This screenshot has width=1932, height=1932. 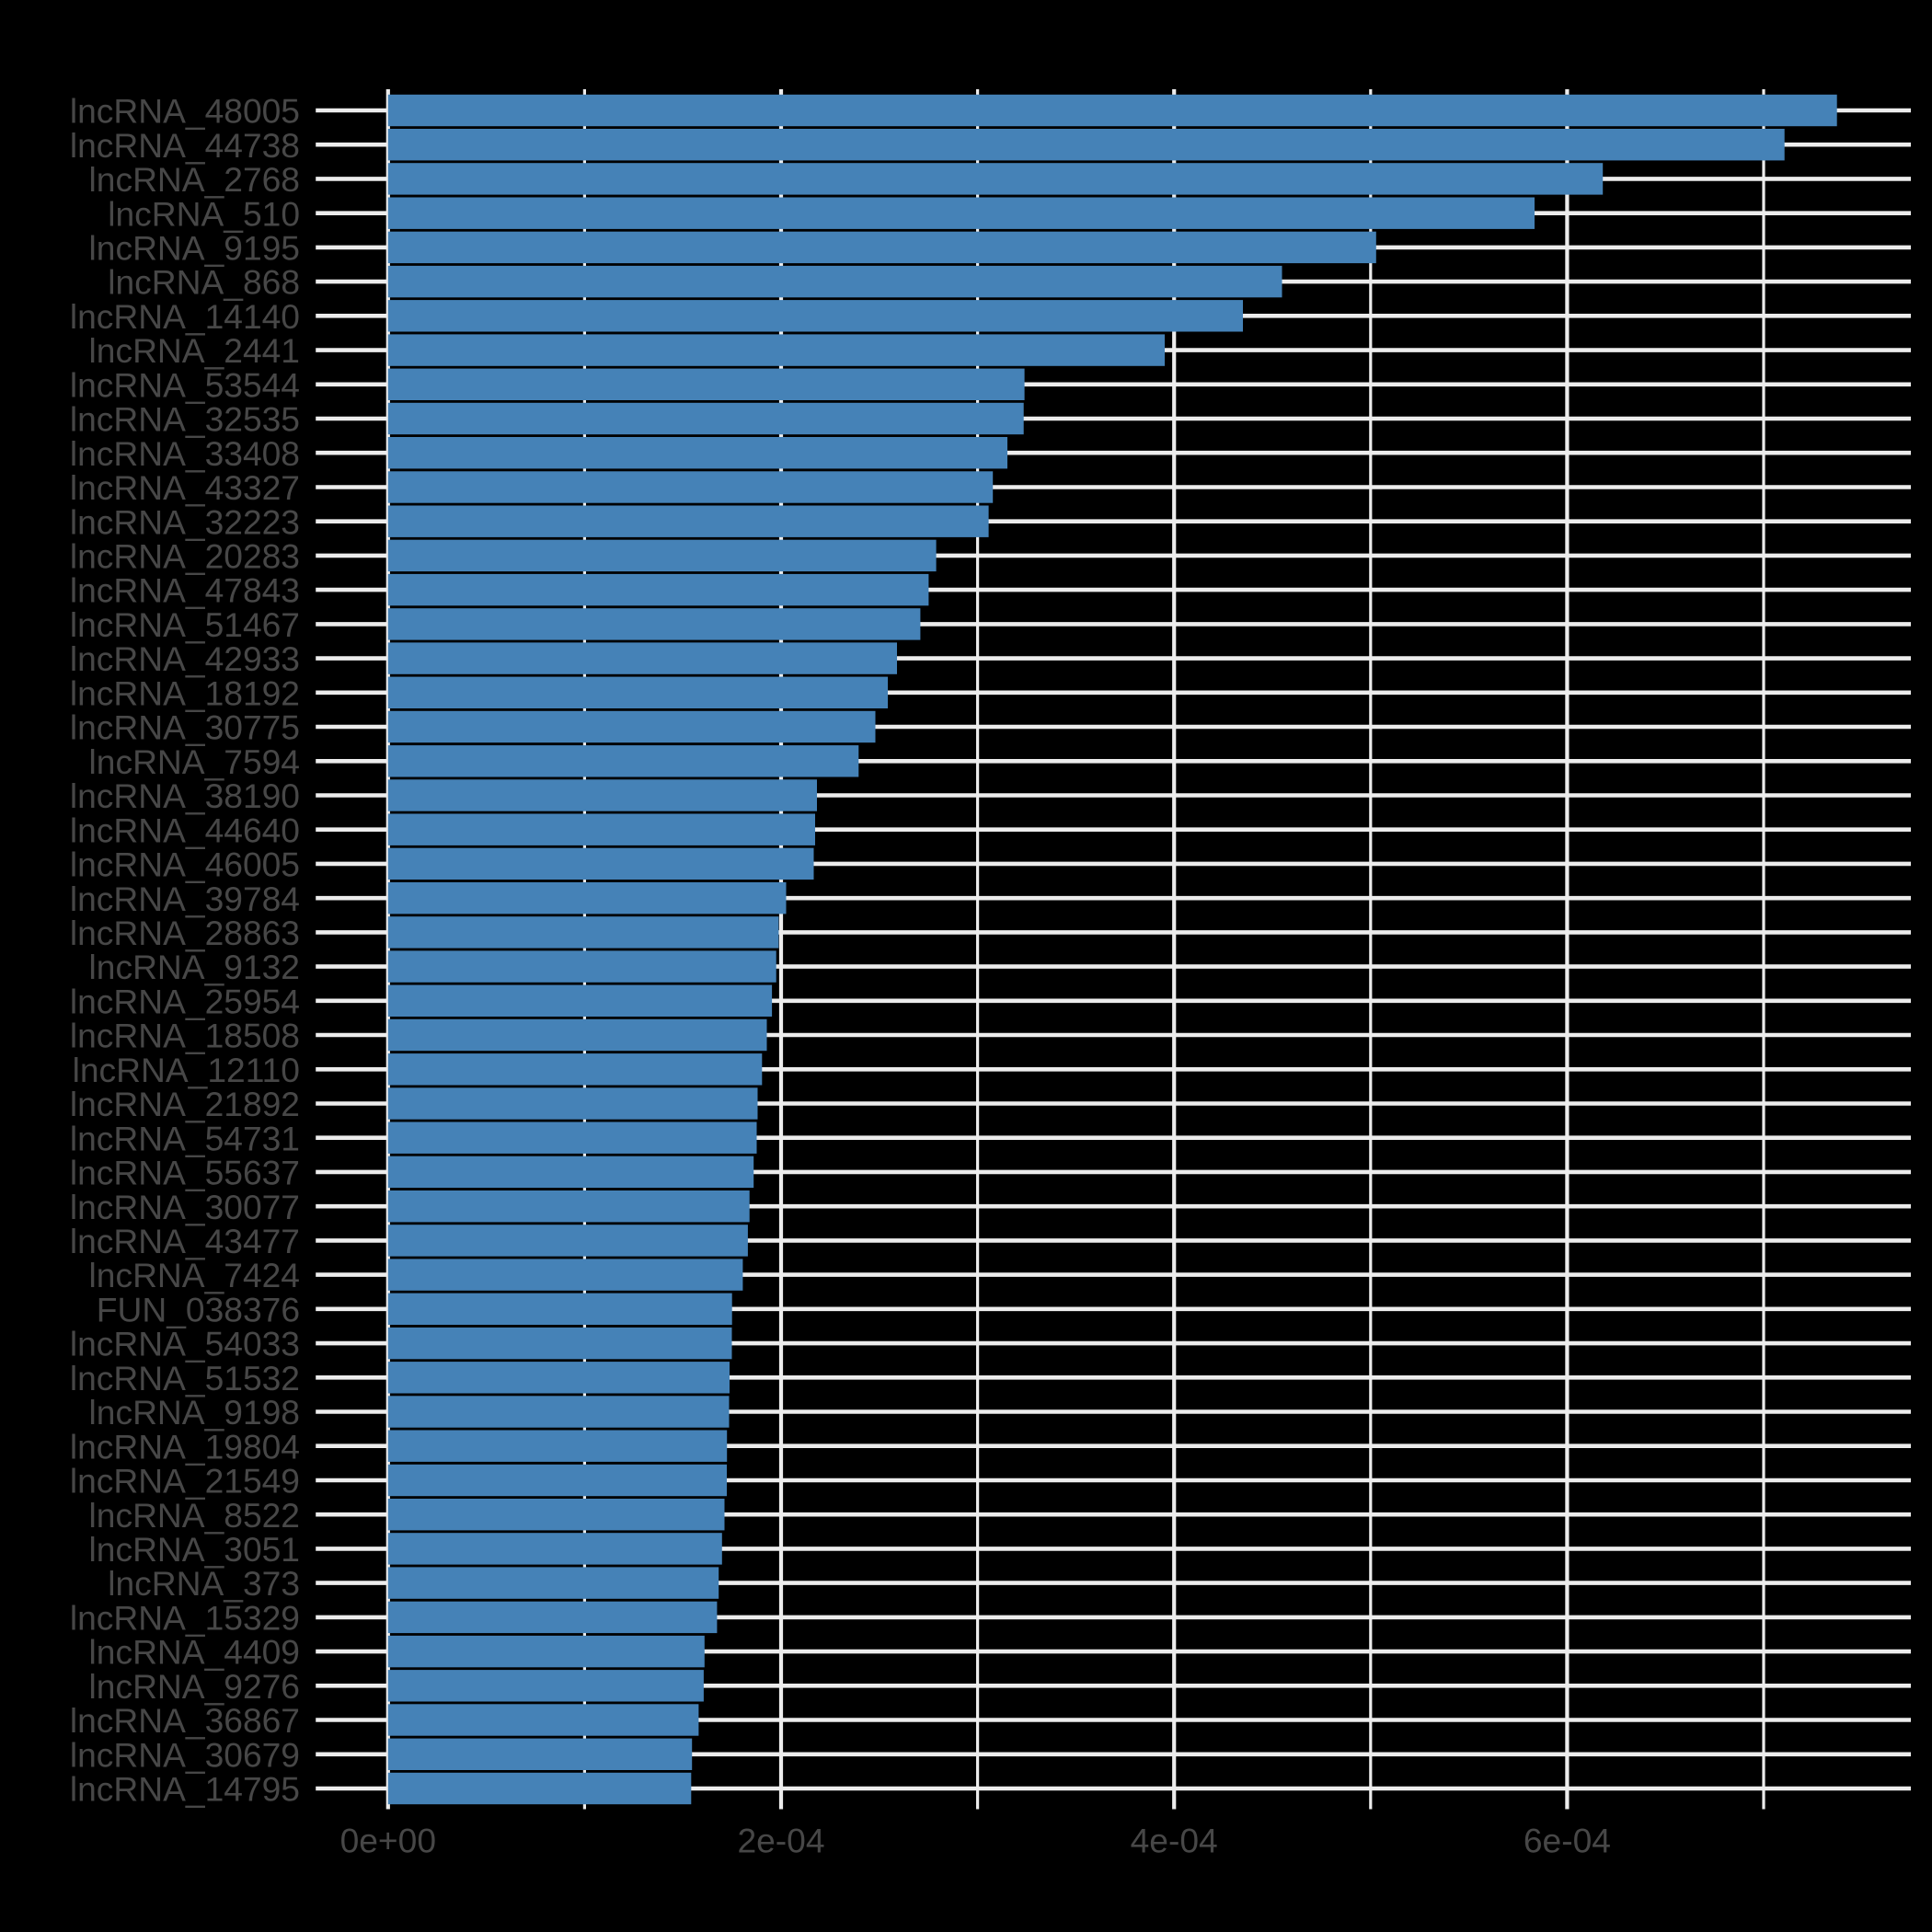 I want to click on svg-text: lncRNA_18192, so click(x=185, y=692).